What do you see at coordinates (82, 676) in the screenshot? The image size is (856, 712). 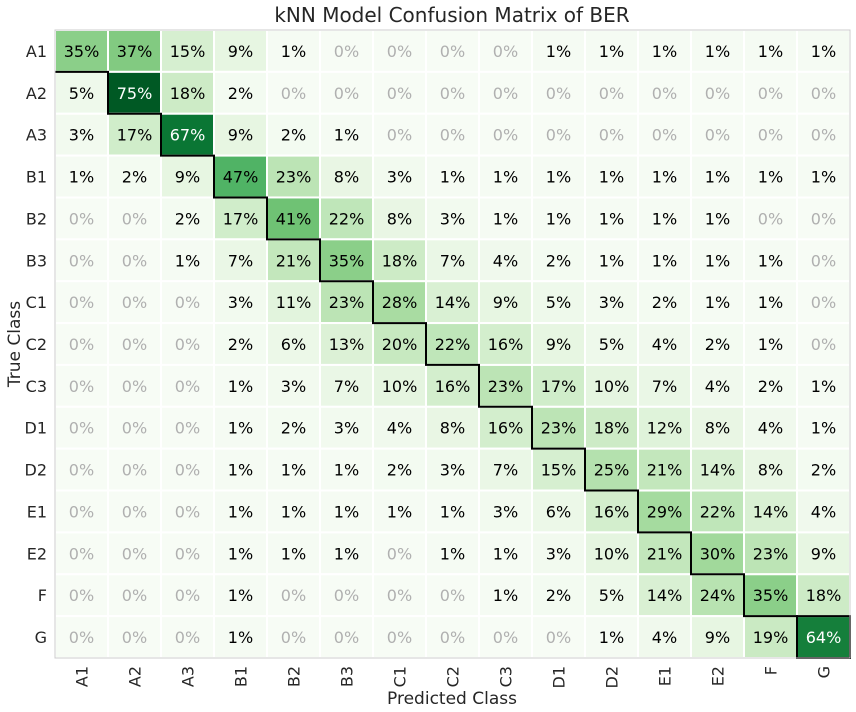 I see `x-tick-label: A1` at bounding box center [82, 676].